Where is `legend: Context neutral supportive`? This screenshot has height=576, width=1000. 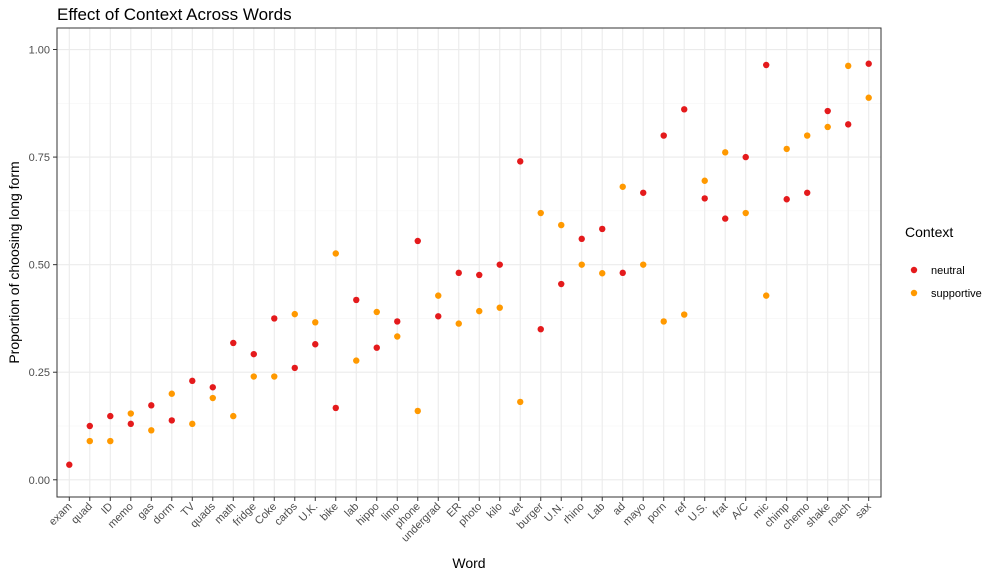
legend: Context neutral supportive is located at coordinates (943, 262).